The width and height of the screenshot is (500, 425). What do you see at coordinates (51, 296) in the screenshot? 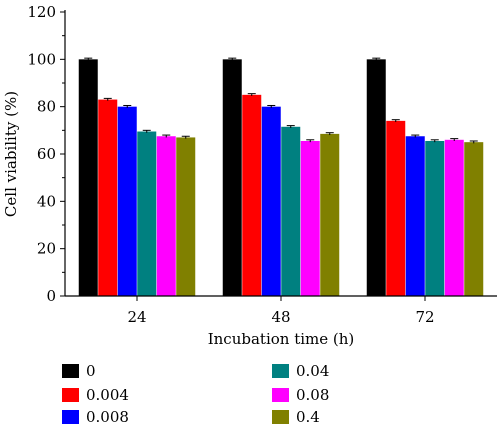
I see `y-tick-label: 0` at bounding box center [51, 296].